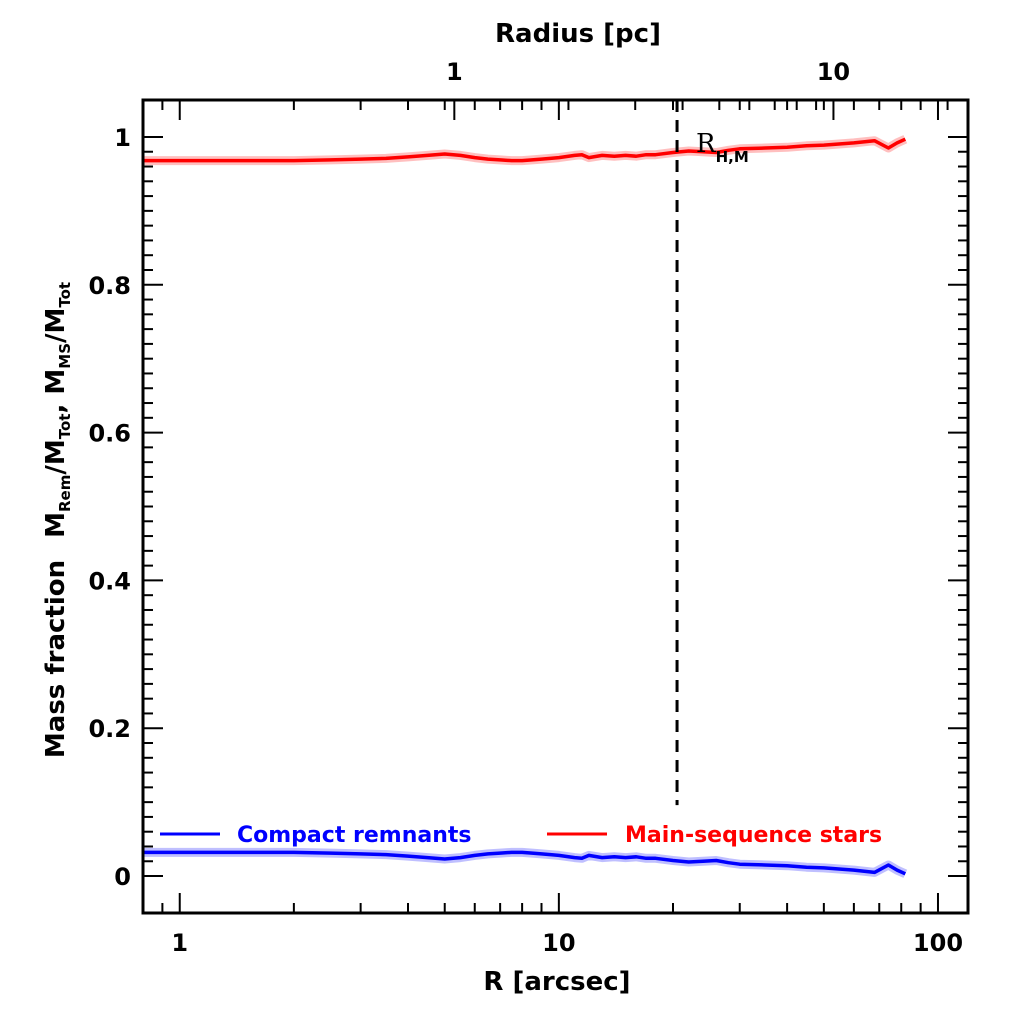 The width and height of the screenshot is (1024, 1024). Describe the element at coordinates (56, 456) in the screenshot. I see `y-label-ratio1-sep: /M` at that location.